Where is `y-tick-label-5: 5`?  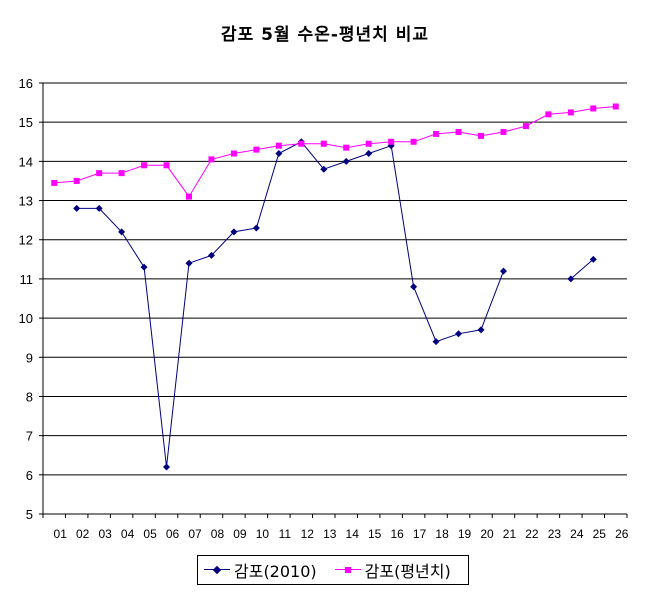 y-tick-label-5: 5 is located at coordinates (29, 514).